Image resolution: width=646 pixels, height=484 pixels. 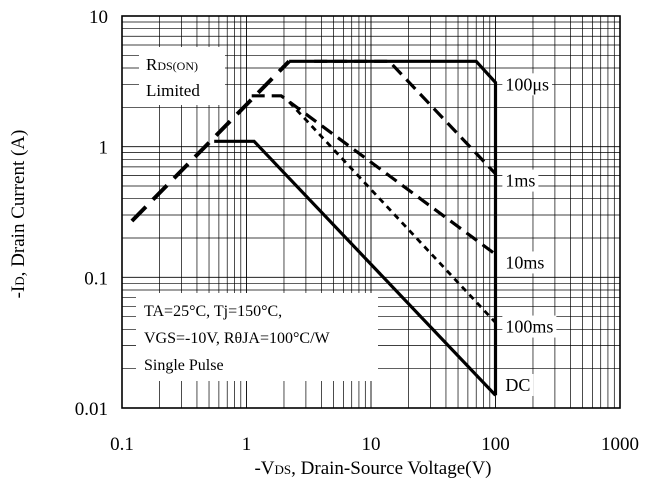 What do you see at coordinates (529, 234) in the screenshot?
I see `series-labels: 100μs 1ms 10ms 100ms DC` at bounding box center [529, 234].